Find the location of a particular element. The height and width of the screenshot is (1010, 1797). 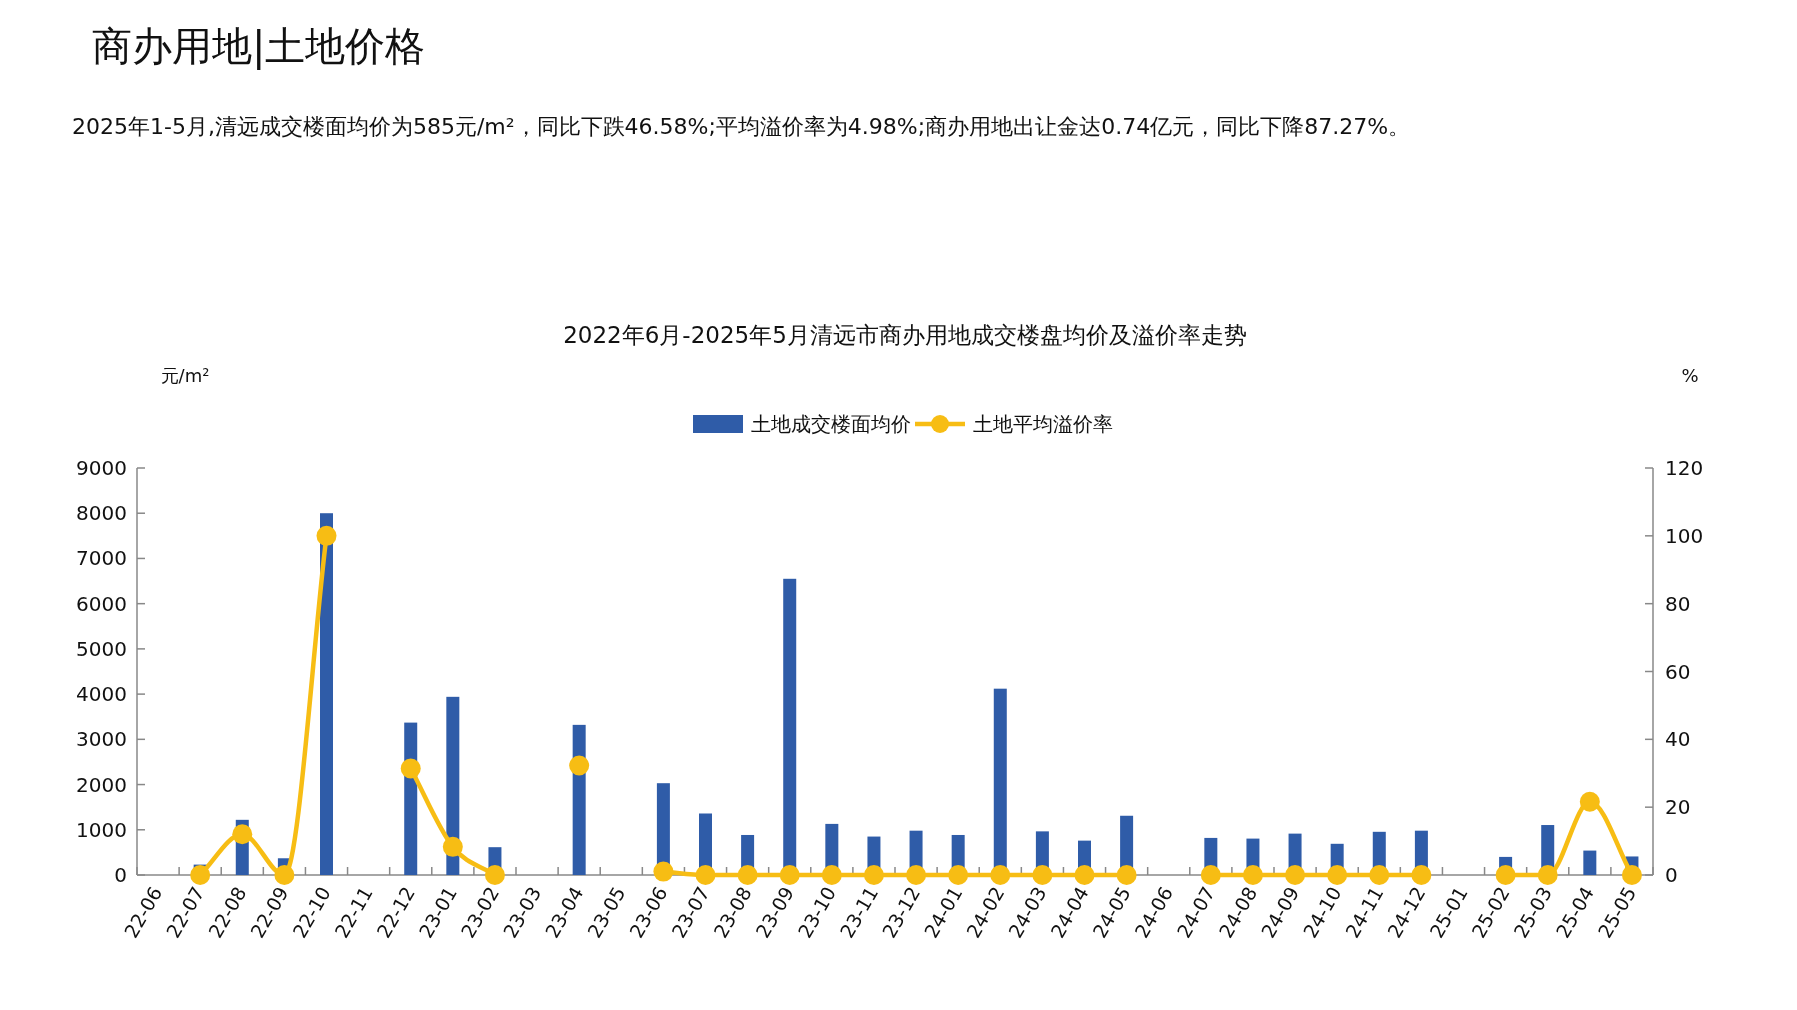

legend-label: 土地成交楼面均价 is located at coordinates (831, 424).